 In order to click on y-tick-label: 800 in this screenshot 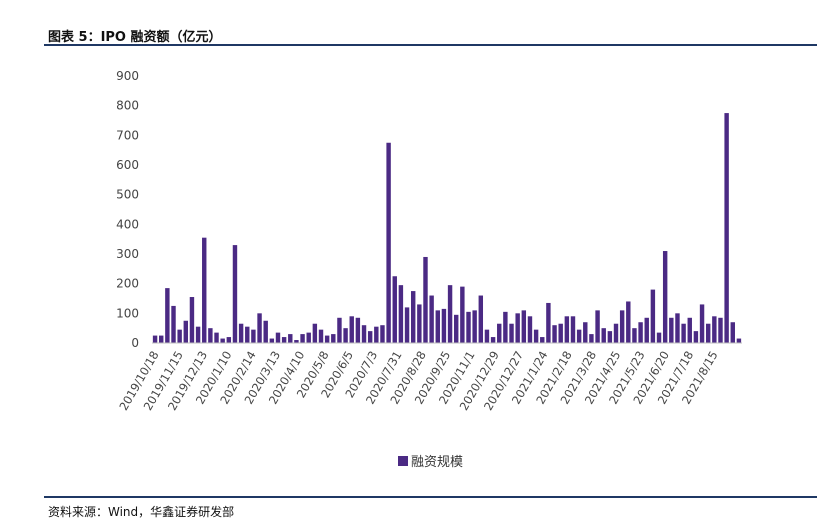, I will do `click(127, 106)`.